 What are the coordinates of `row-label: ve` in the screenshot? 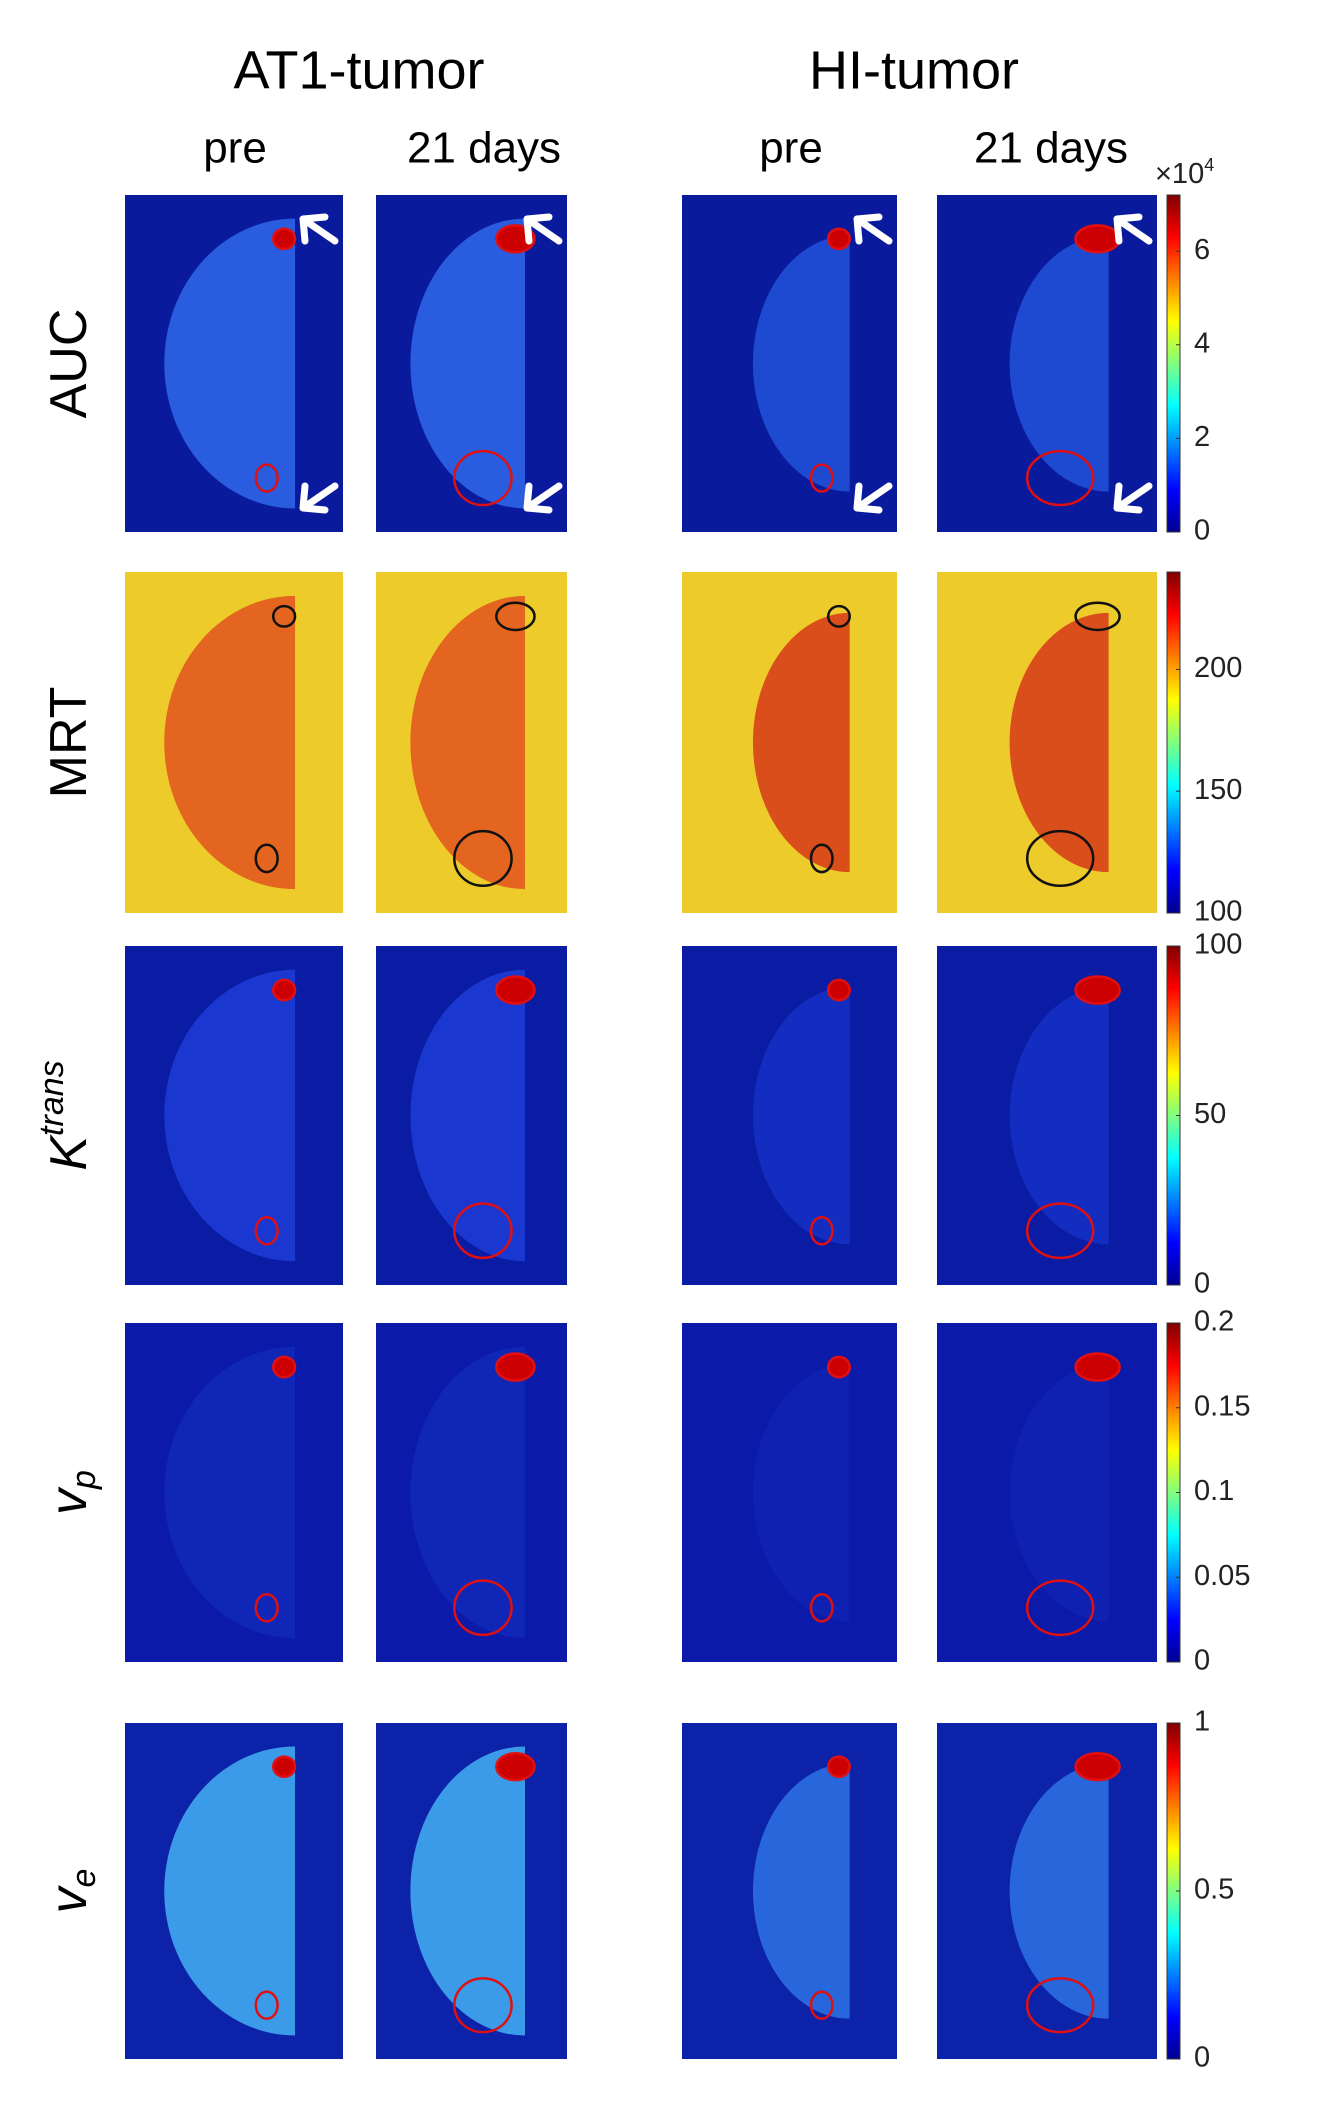 It's located at (71, 1891).